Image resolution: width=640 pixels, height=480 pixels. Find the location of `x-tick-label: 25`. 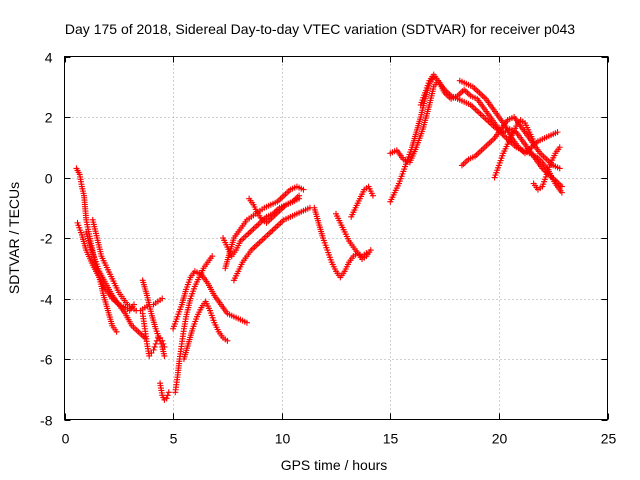

x-tick-label: 25 is located at coordinates (609, 439).